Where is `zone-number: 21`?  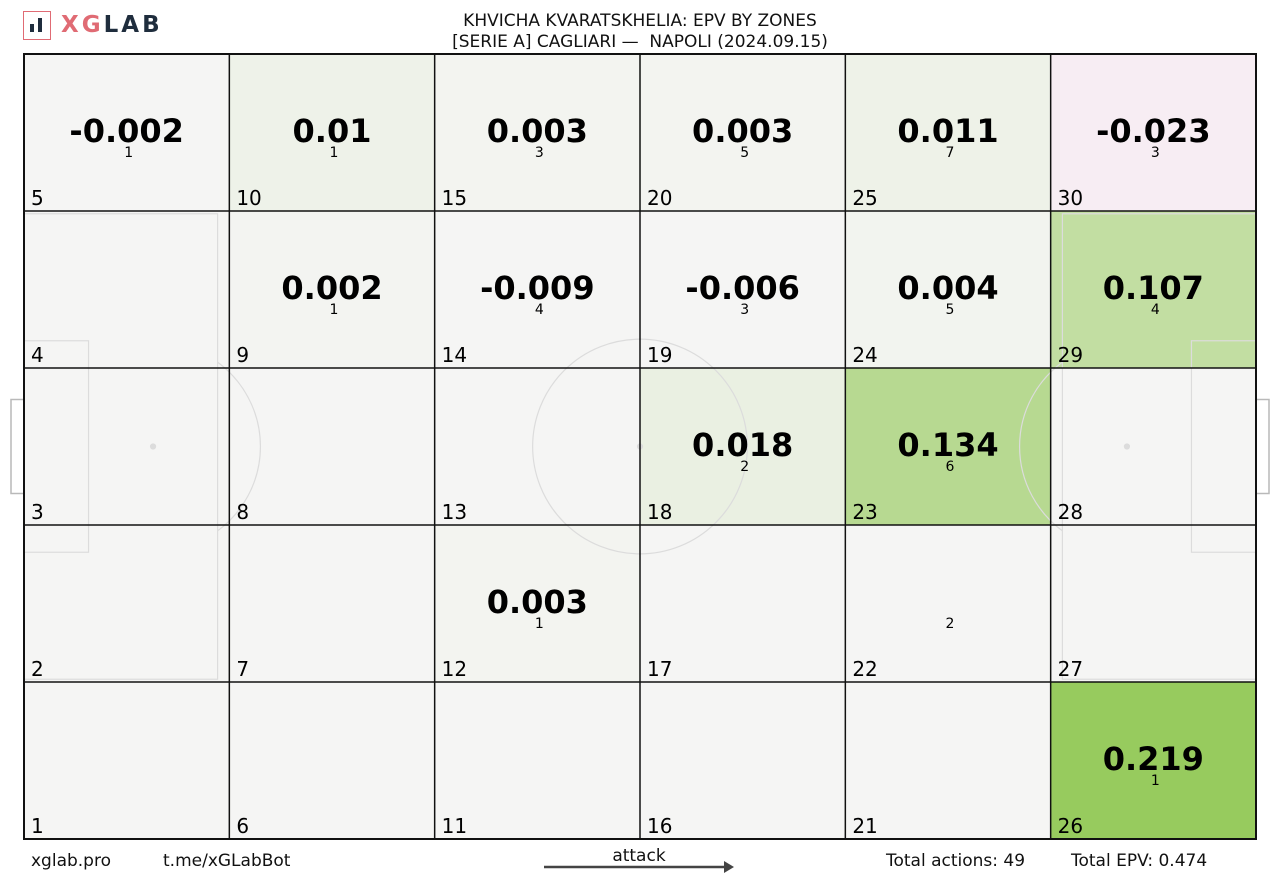
zone-number: 21 is located at coordinates (864, 826).